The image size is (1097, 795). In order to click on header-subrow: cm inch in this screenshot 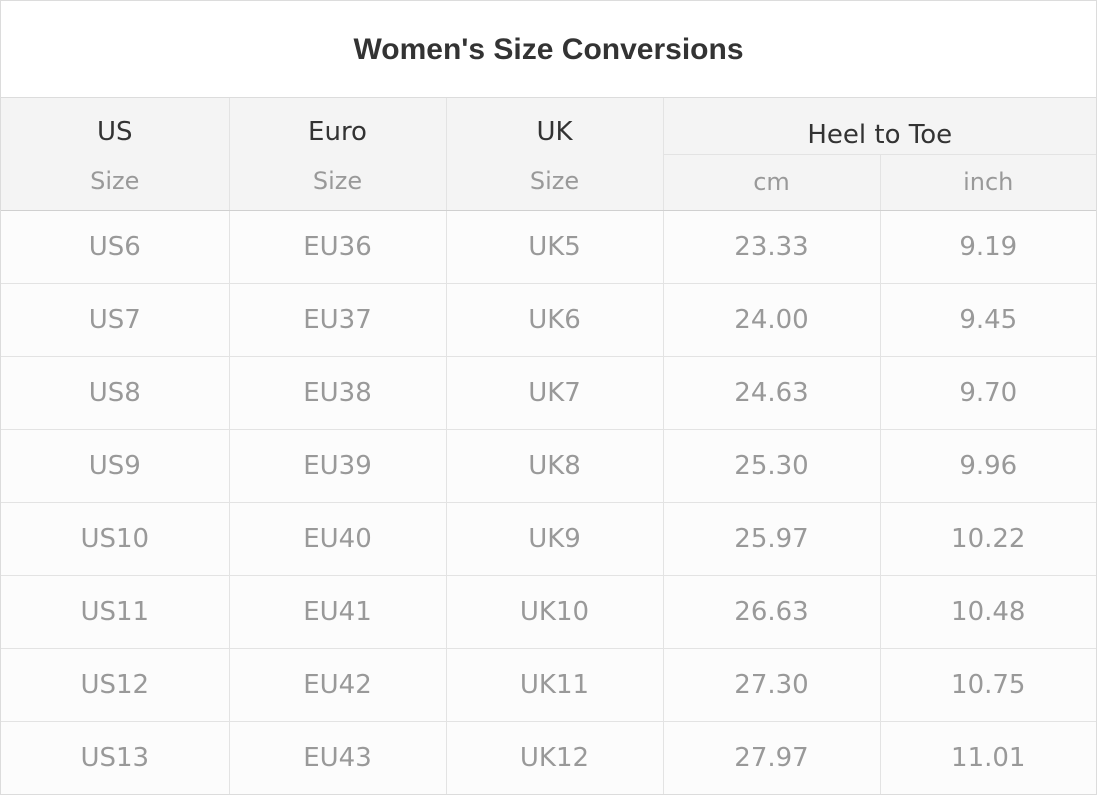, I will do `click(549, 182)`.